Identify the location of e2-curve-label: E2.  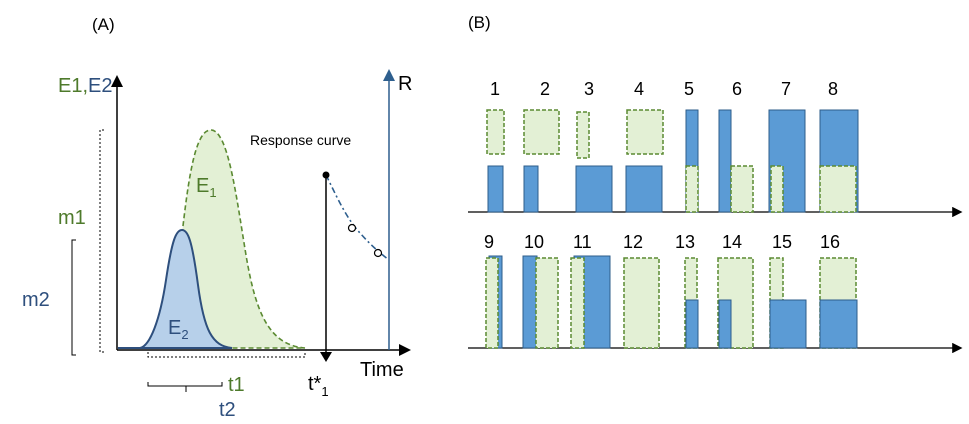
(178, 329).